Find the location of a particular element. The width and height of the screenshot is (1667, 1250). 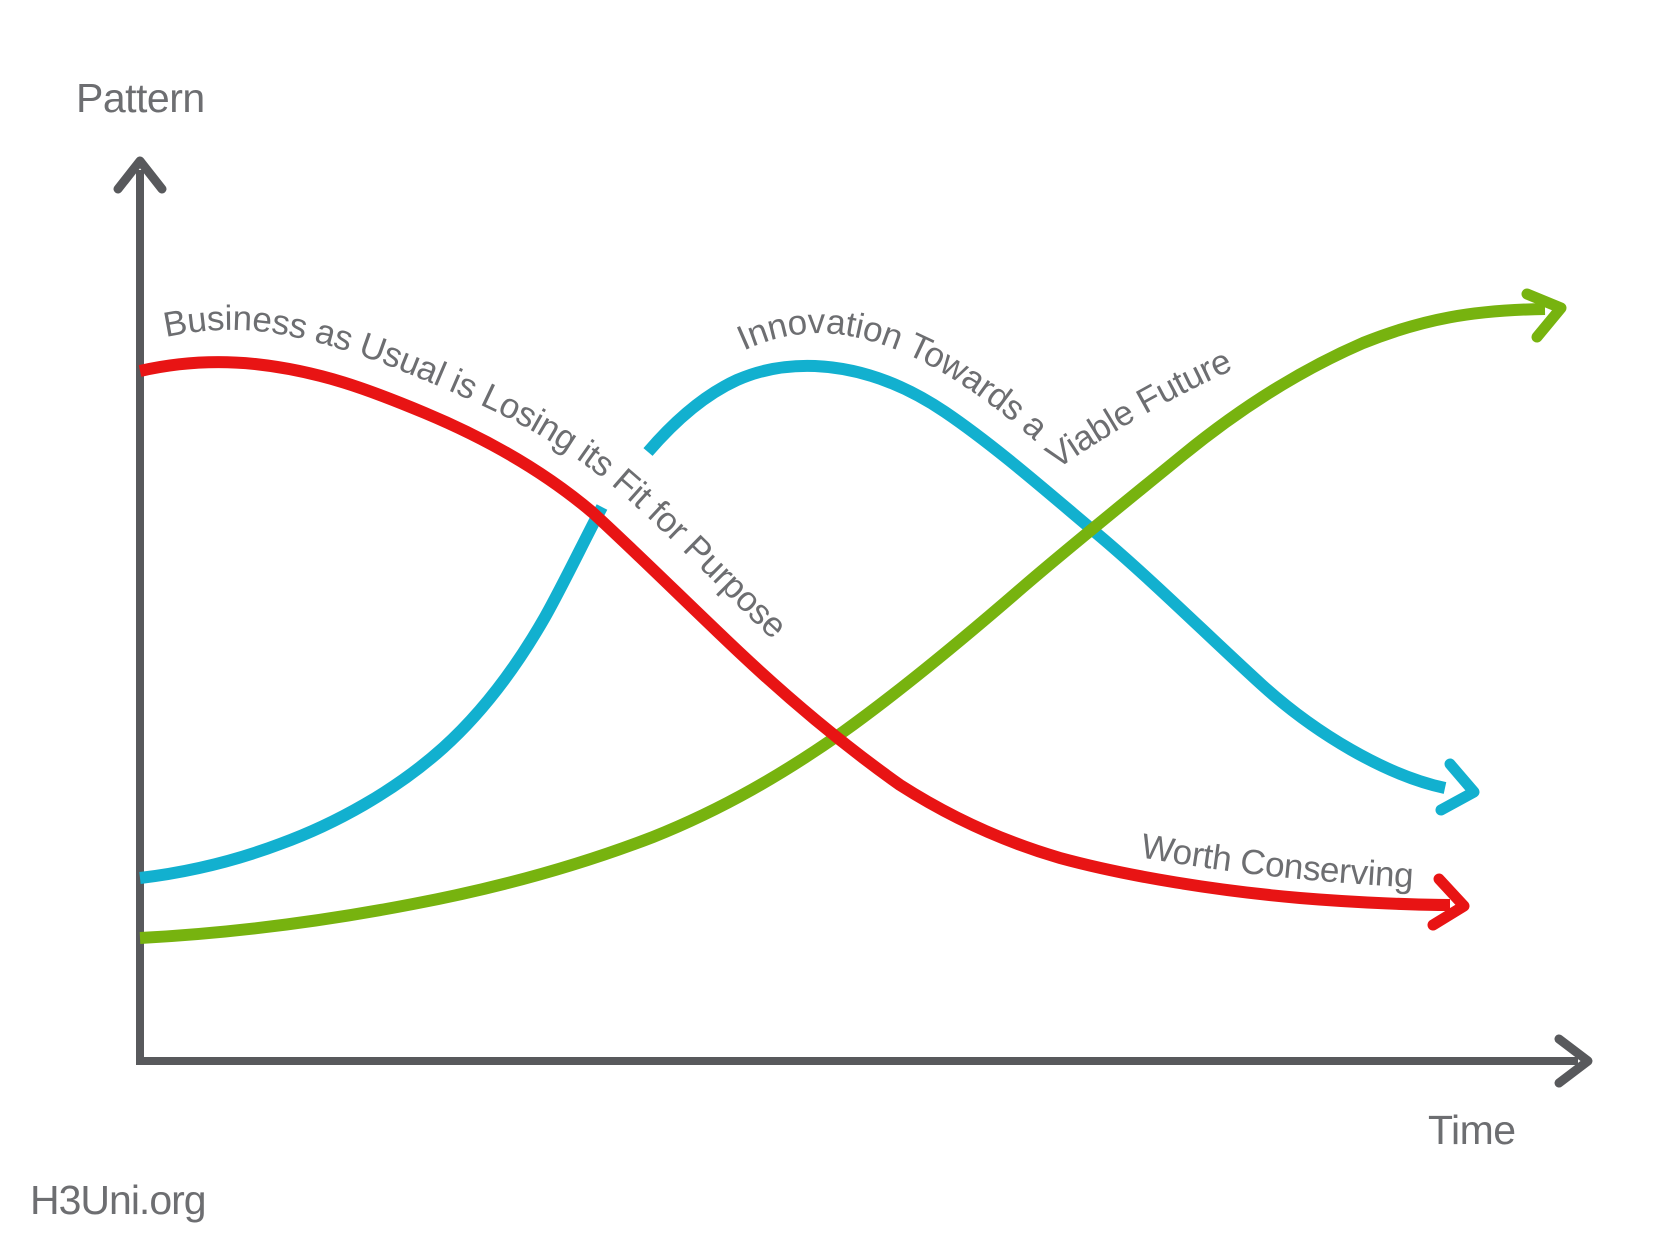

watermark: H3Uni.org is located at coordinates (118, 1200).